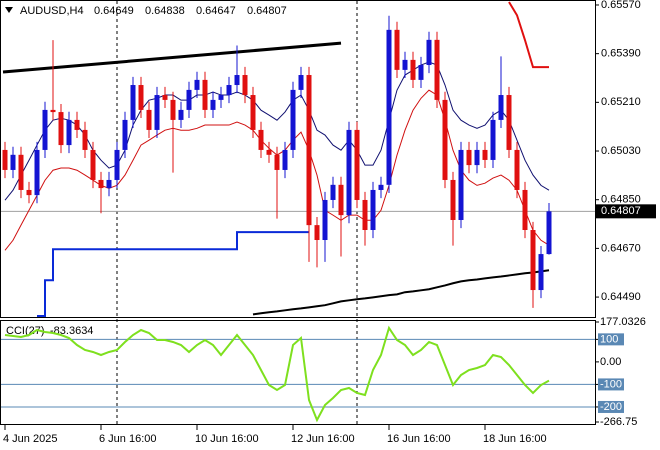  Describe the element at coordinates (621, 211) in the screenshot. I see `current-price-label: 0.64807` at that location.